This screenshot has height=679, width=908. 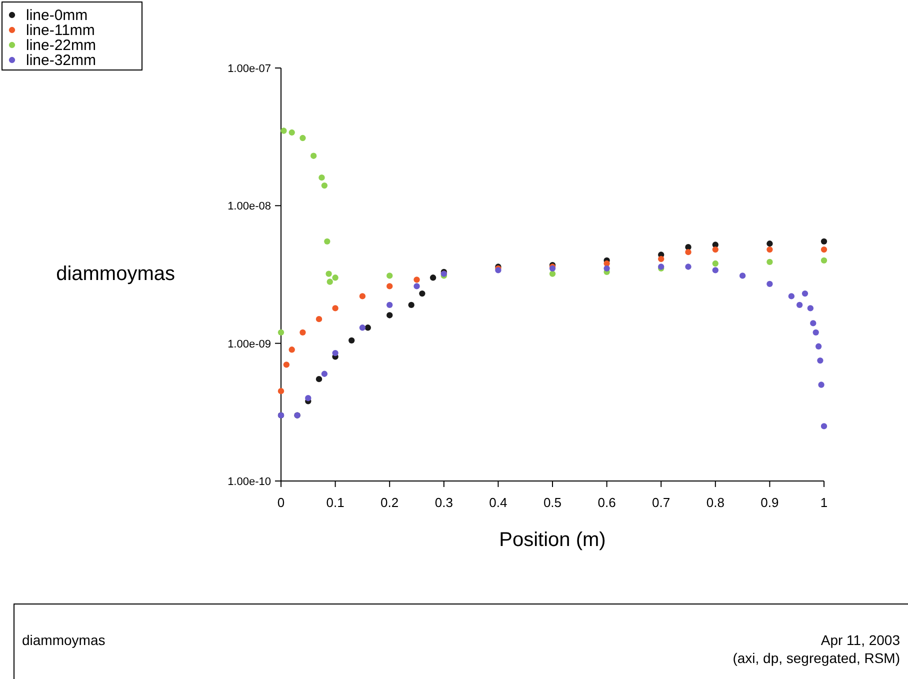 What do you see at coordinates (498, 502) in the screenshot?
I see `x-tick-label: 0.4` at bounding box center [498, 502].